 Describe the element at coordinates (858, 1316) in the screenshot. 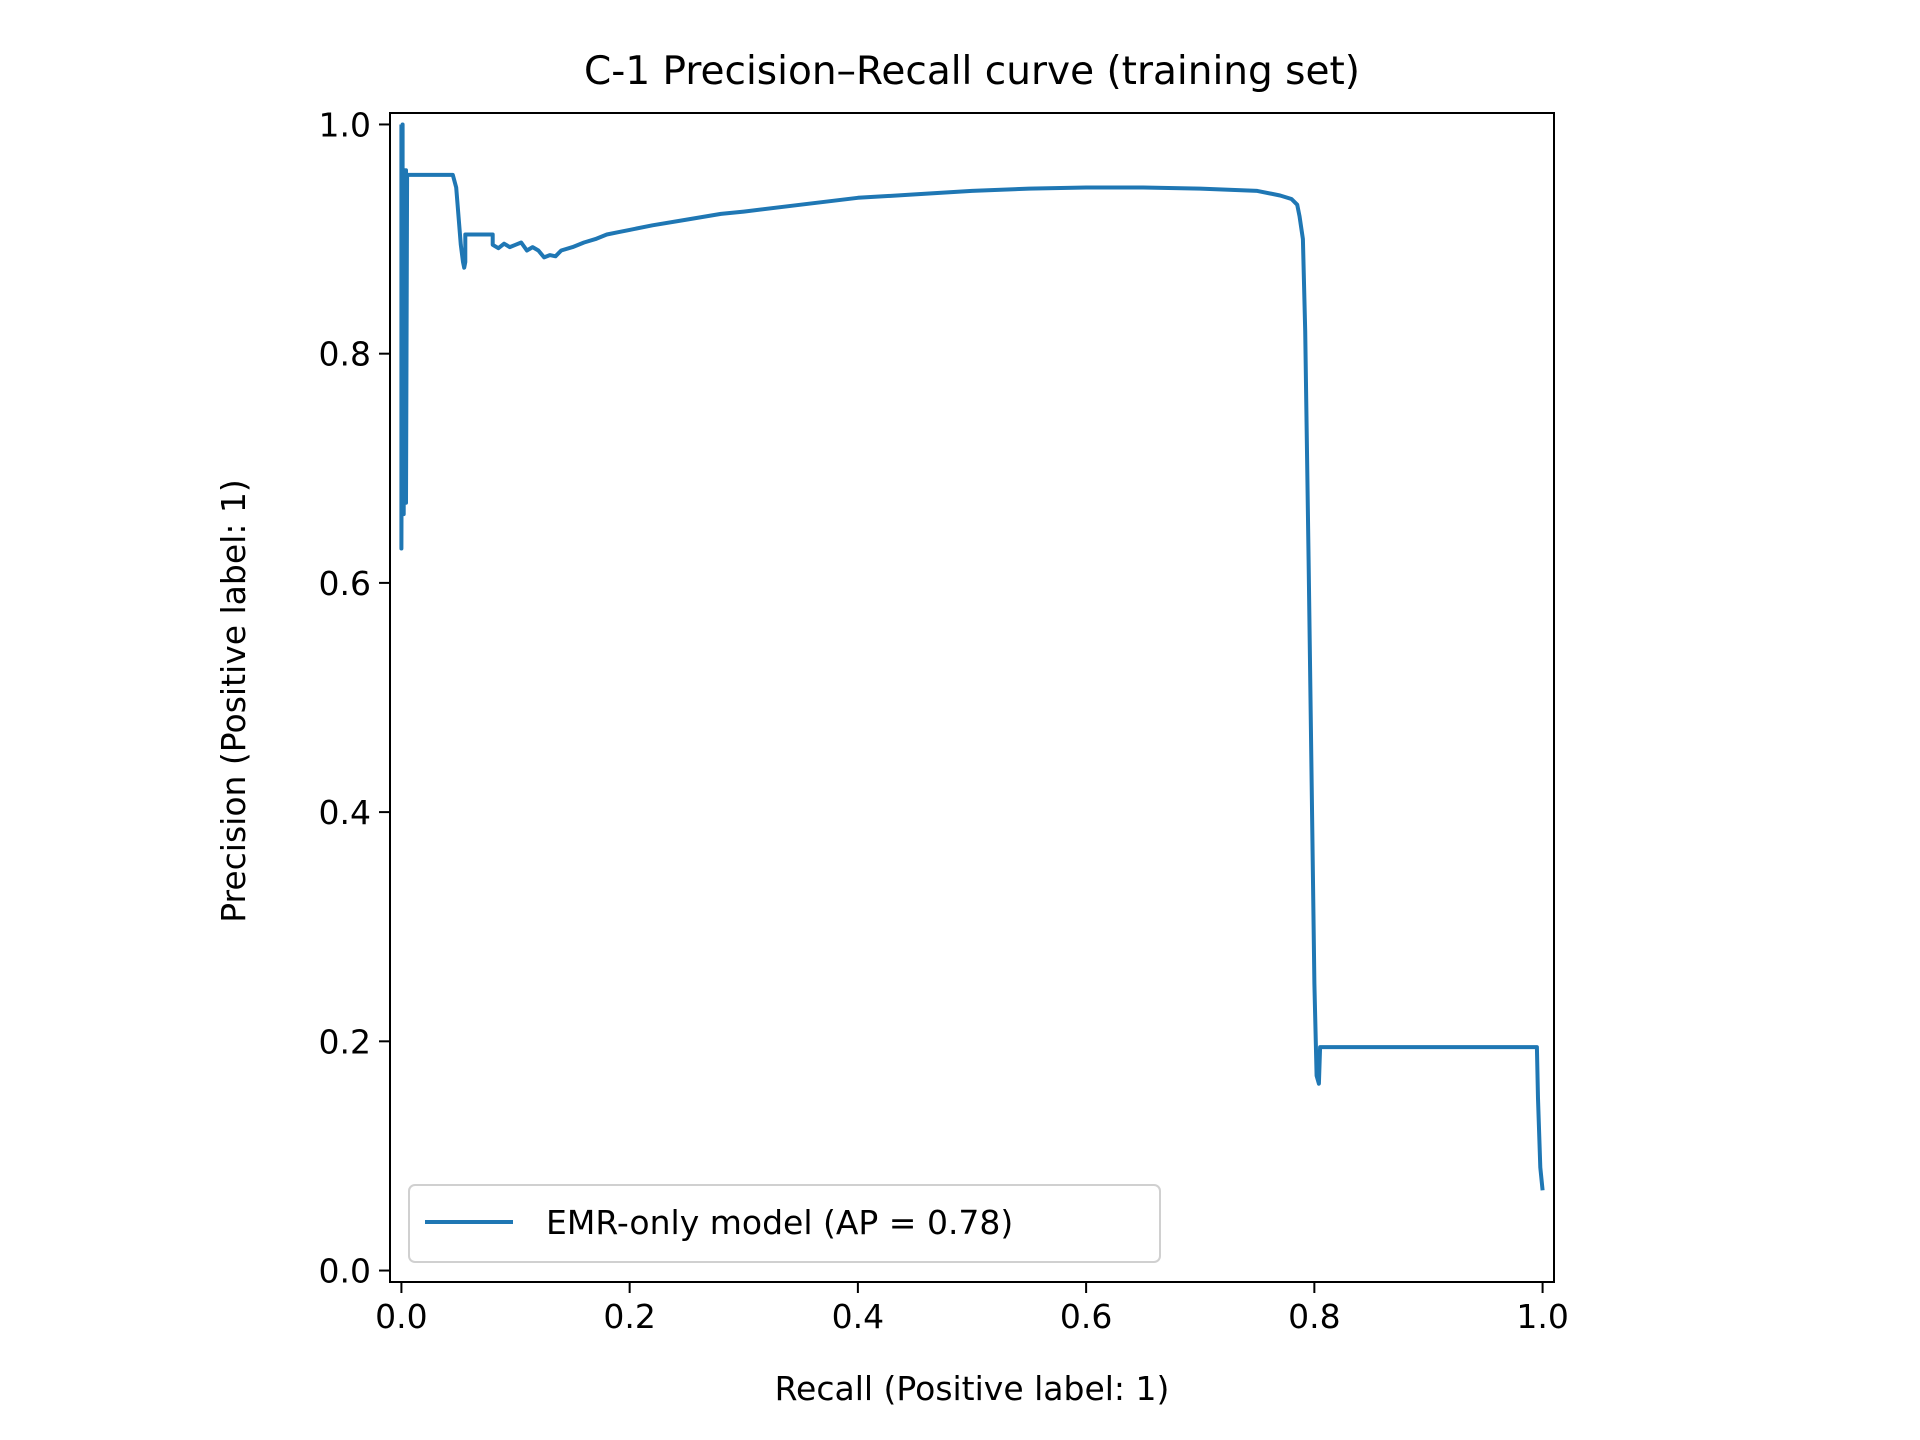

I see `x-tick-label: 0.4` at that location.